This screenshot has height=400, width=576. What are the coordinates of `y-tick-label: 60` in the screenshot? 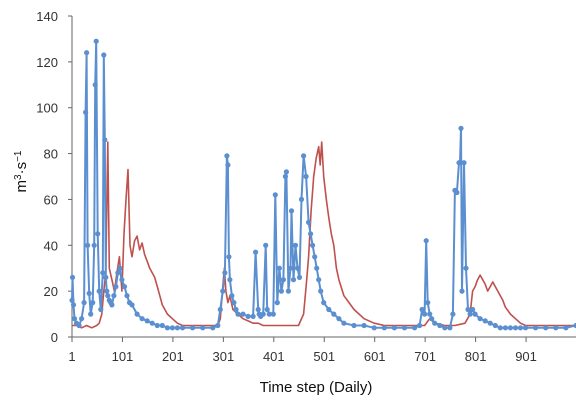 It's located at (51, 199).